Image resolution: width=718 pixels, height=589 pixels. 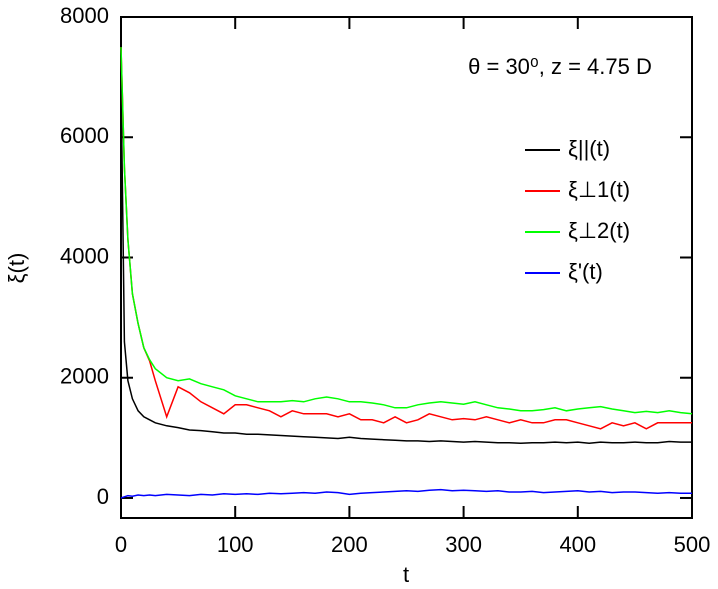 What do you see at coordinates (406, 493) in the screenshot?
I see `series-line` at bounding box center [406, 493].